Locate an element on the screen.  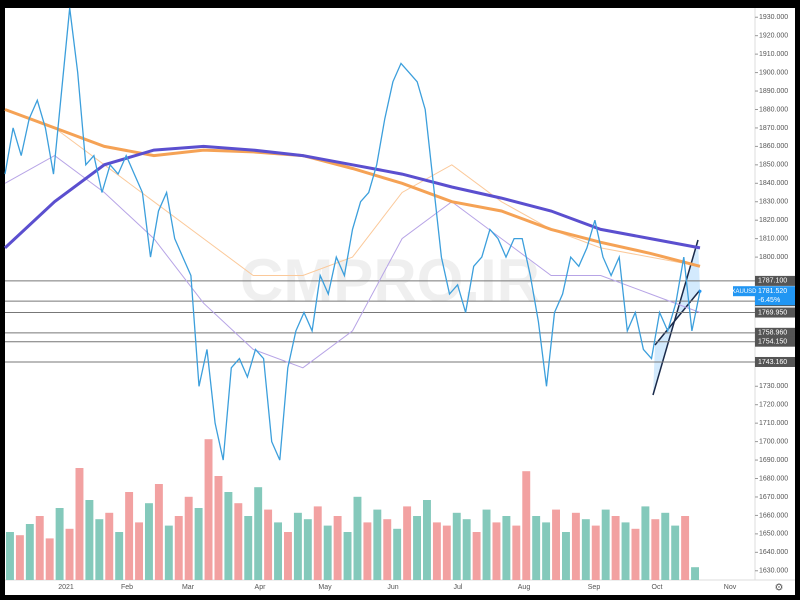
y-tick-label: 1680.000 is located at coordinates (773, 478).